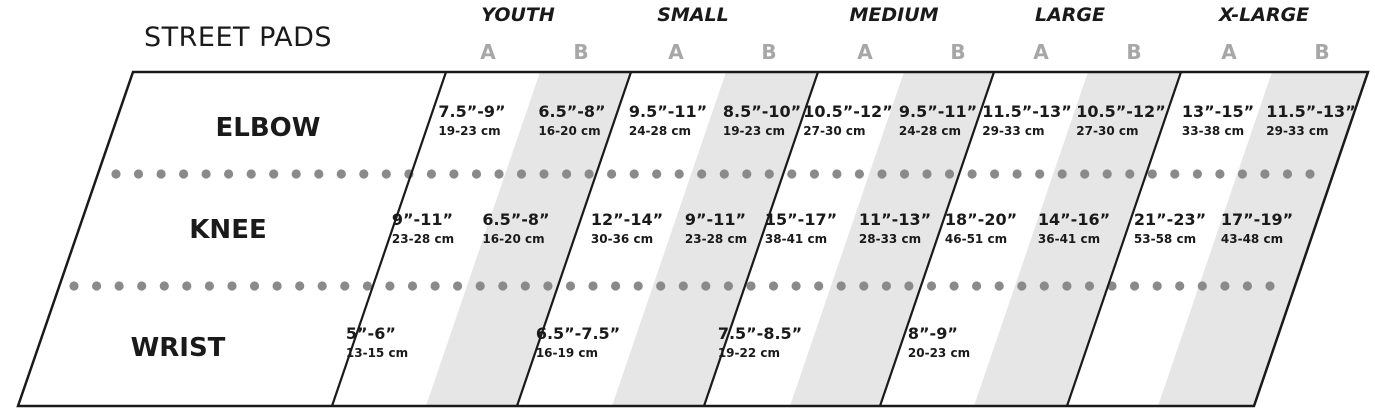 This screenshot has width=1375, height=411. What do you see at coordinates (660, 131) in the screenshot?
I see `cm-range: 24-28 cm` at bounding box center [660, 131].